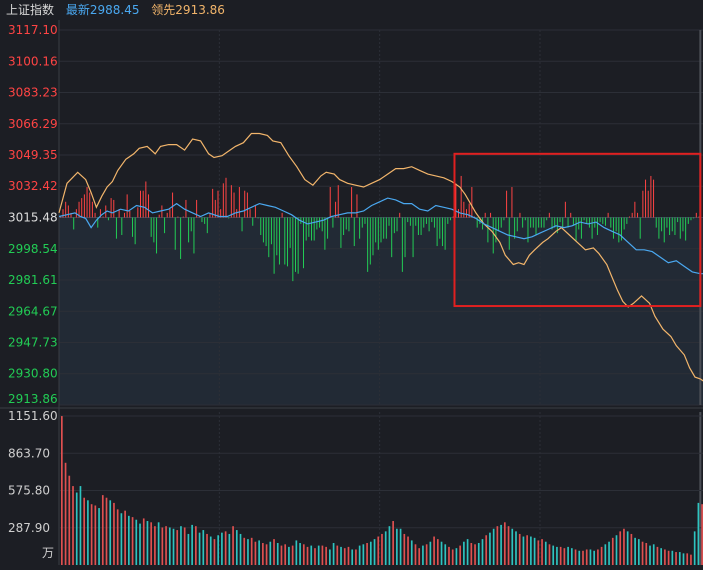  Describe the element at coordinates (33, 399) in the screenshot. I see `price-tick-label: 2913.86` at that location.